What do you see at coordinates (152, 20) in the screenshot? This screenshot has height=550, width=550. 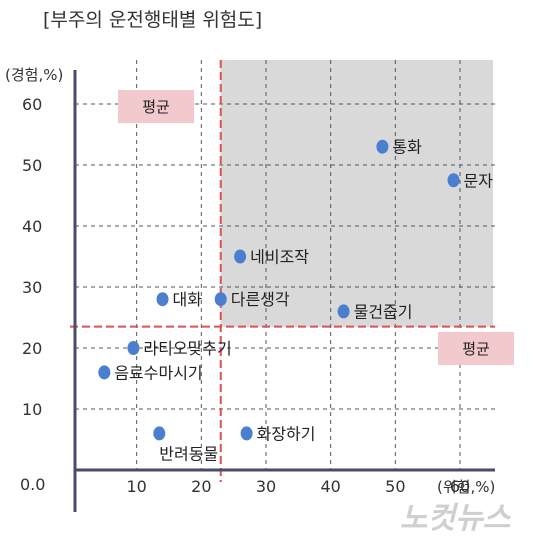 I see `chart-title: [부주의 운전행태별 위험도]` at bounding box center [152, 20].